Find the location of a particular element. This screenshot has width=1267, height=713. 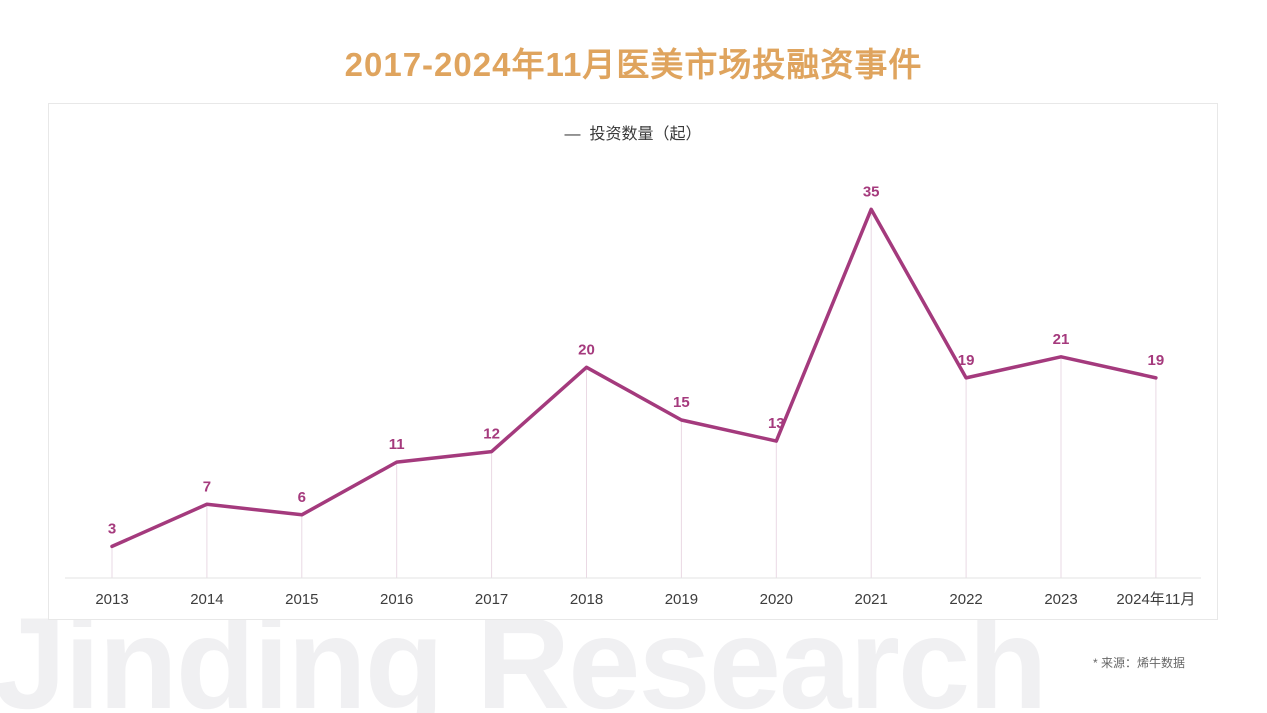

x-tick-label: 2024年11月 is located at coordinates (1155, 599).